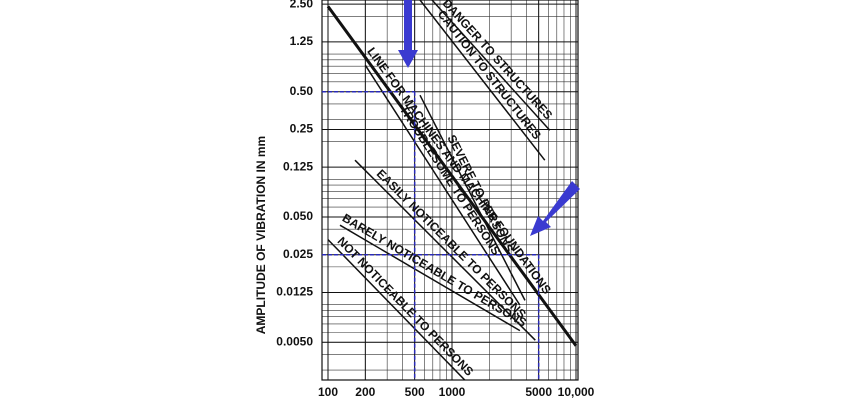 This screenshot has width=846, height=400. I want to click on y-axis-title: AMPLITUDE OF VIBRATION IN mm, so click(261, 235).